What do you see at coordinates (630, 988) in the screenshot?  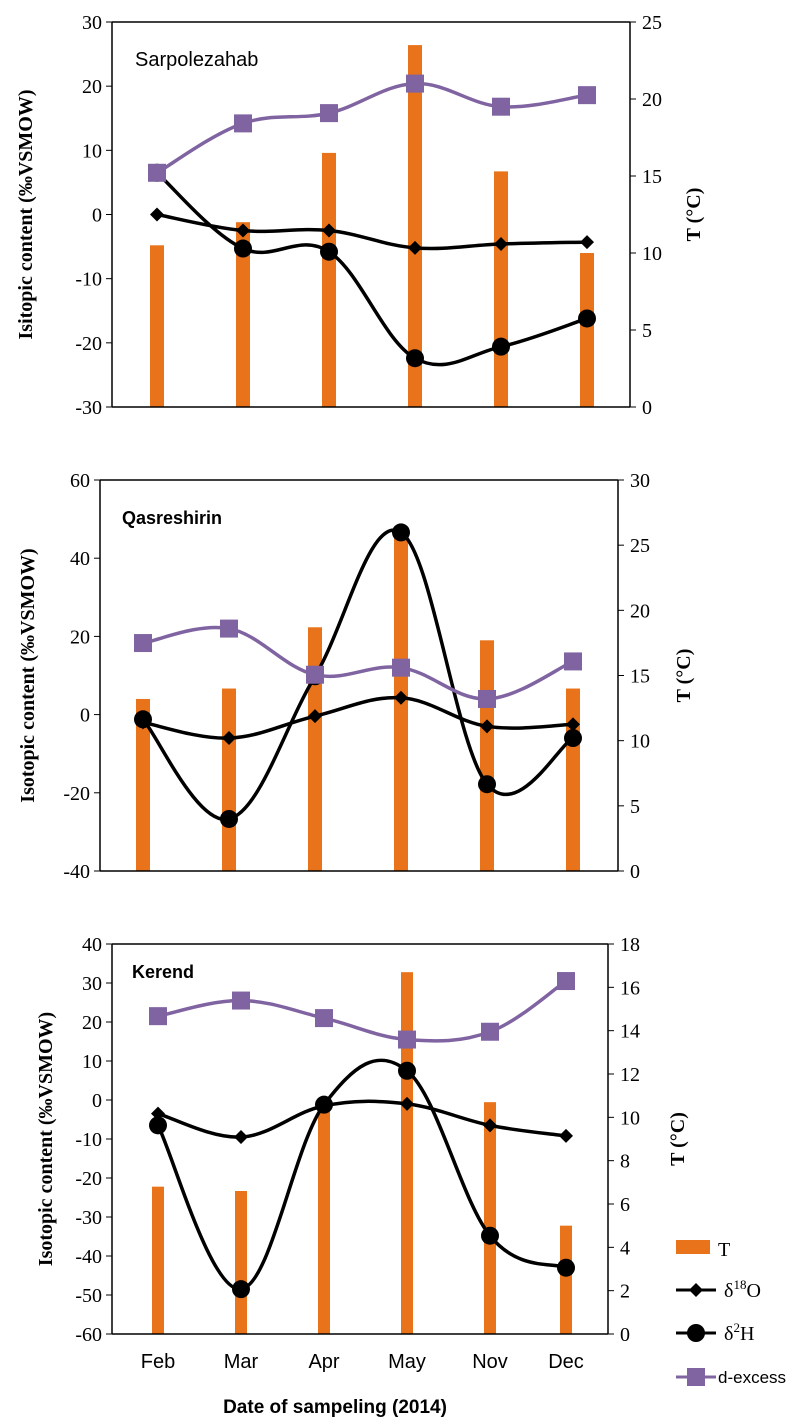 I see `right-tick-label: 16` at bounding box center [630, 988].